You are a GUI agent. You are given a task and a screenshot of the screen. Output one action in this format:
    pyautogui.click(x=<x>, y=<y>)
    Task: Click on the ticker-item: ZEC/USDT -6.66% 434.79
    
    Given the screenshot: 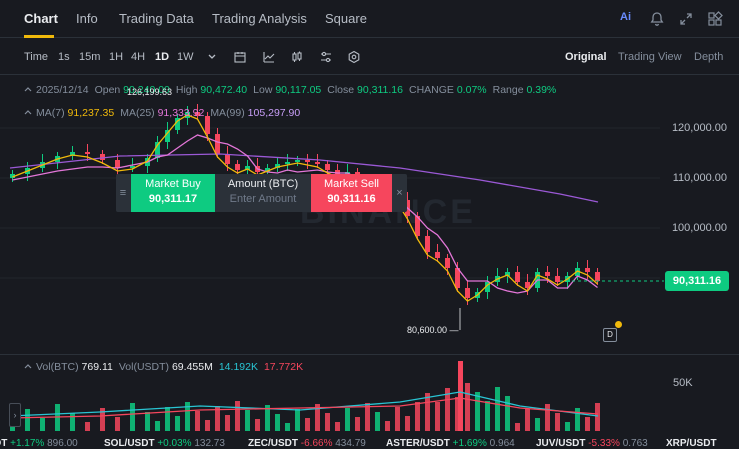 What is the action you would take?
    pyautogui.click(x=307, y=443)
    